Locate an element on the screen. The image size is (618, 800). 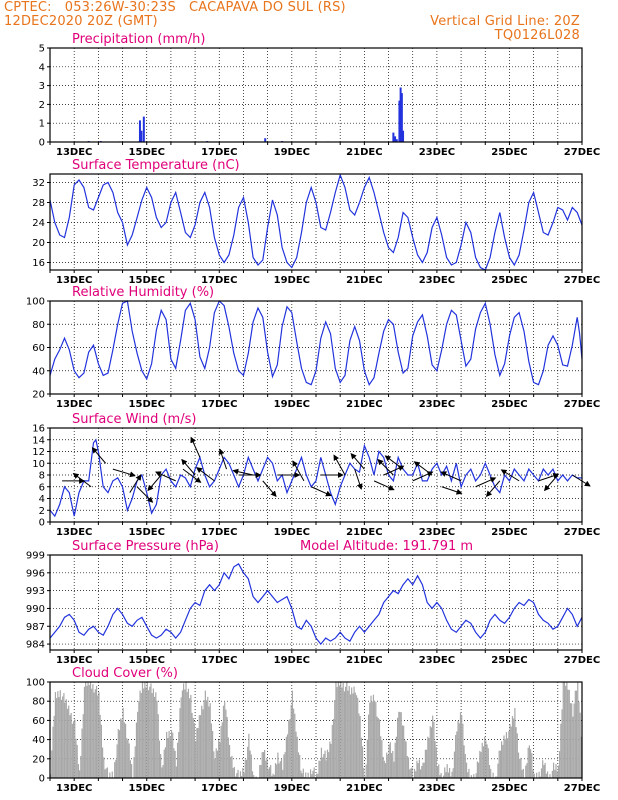
precip-ytick-label: 5 is located at coordinates (42, 49).